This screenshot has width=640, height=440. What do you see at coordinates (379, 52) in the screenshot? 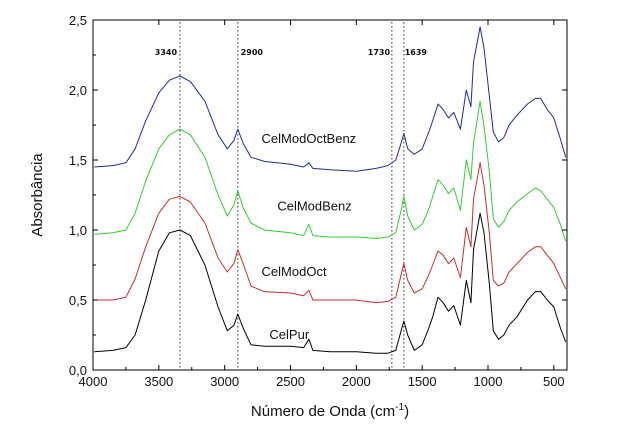
I see `annotation-label-1730: 1730` at bounding box center [379, 52].